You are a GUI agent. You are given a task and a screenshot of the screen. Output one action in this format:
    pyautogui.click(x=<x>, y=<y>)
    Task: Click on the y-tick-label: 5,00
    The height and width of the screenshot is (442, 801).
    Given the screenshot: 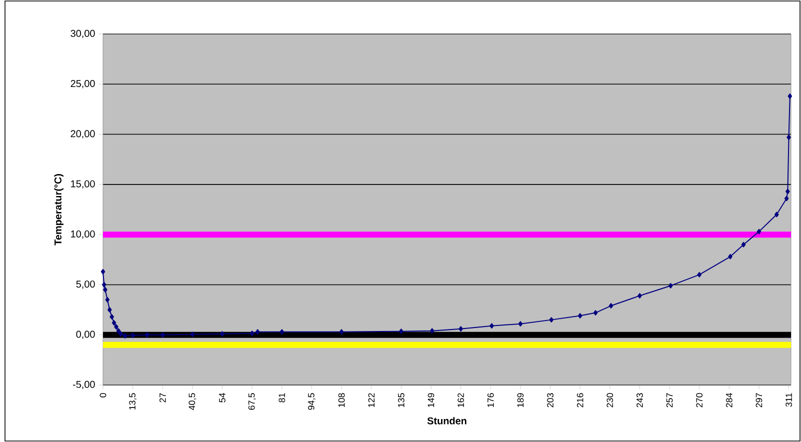 What is the action you would take?
    pyautogui.click(x=85, y=284)
    